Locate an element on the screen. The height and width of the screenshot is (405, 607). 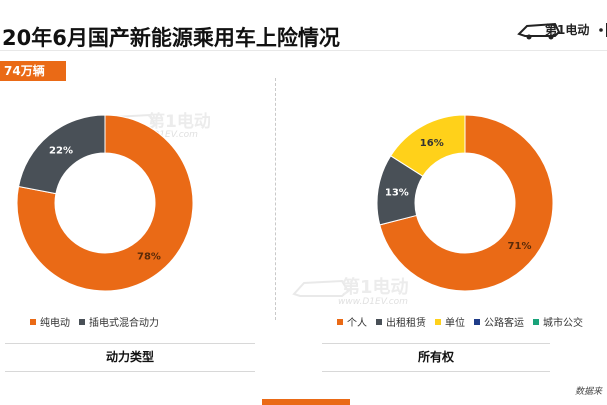
legend-item-0-1: 插电式混合动力 is located at coordinates (119, 321).